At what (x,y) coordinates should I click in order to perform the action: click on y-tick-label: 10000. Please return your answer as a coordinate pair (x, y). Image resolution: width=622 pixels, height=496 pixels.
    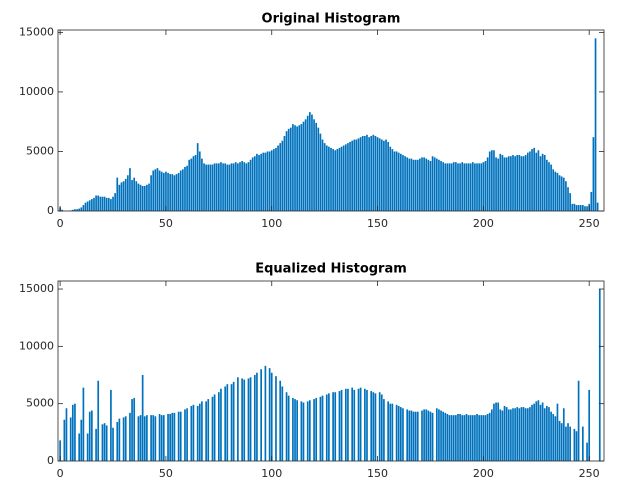
    Looking at the image, I should click on (36, 91).